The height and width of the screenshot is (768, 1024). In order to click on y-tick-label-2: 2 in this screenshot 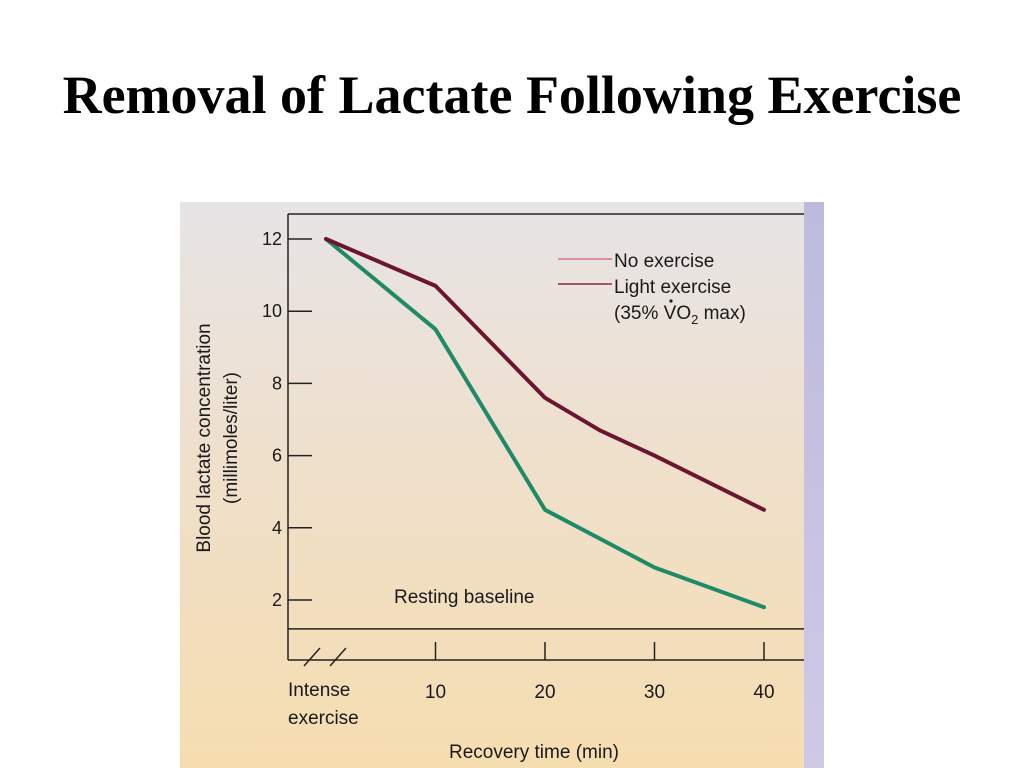, I will do `click(277, 600)`.